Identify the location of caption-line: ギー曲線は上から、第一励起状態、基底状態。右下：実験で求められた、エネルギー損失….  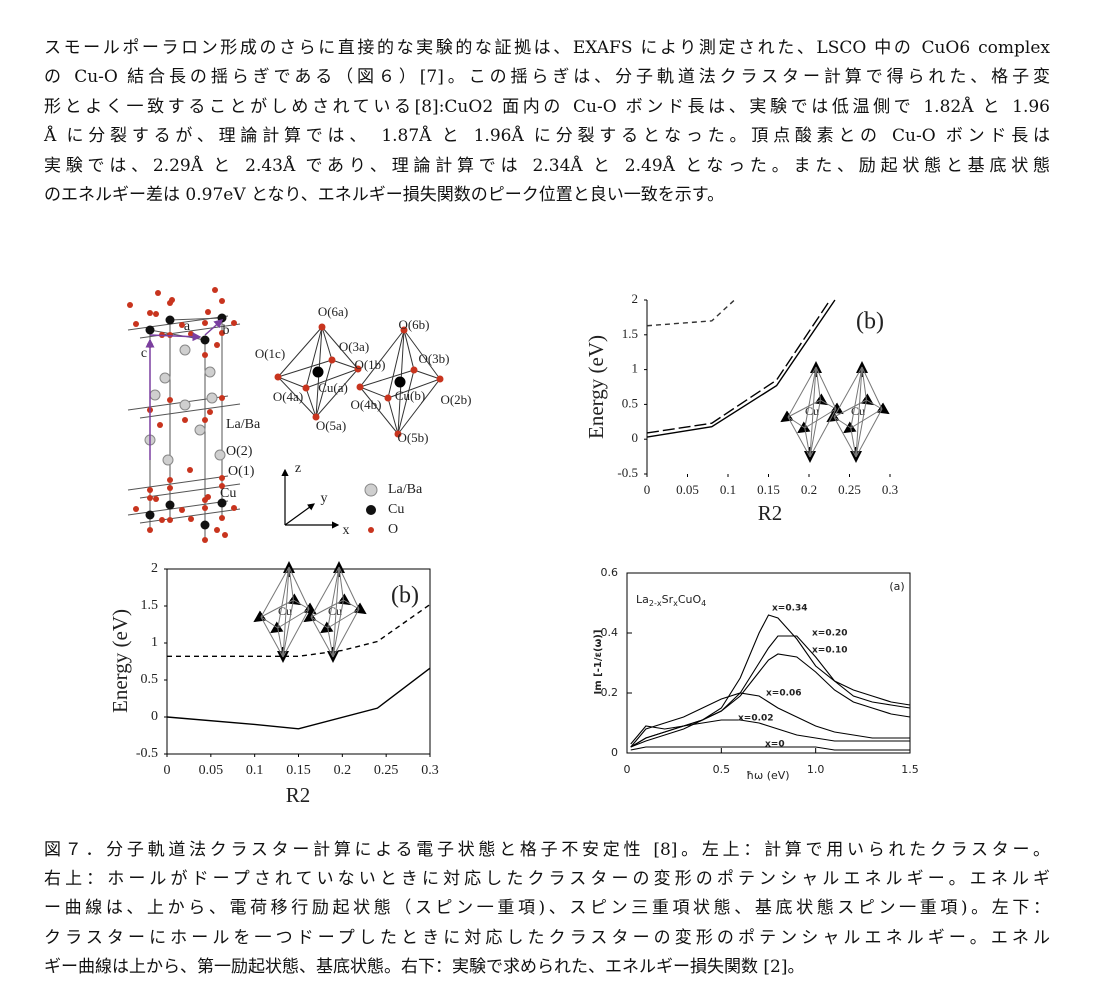
(424, 966).